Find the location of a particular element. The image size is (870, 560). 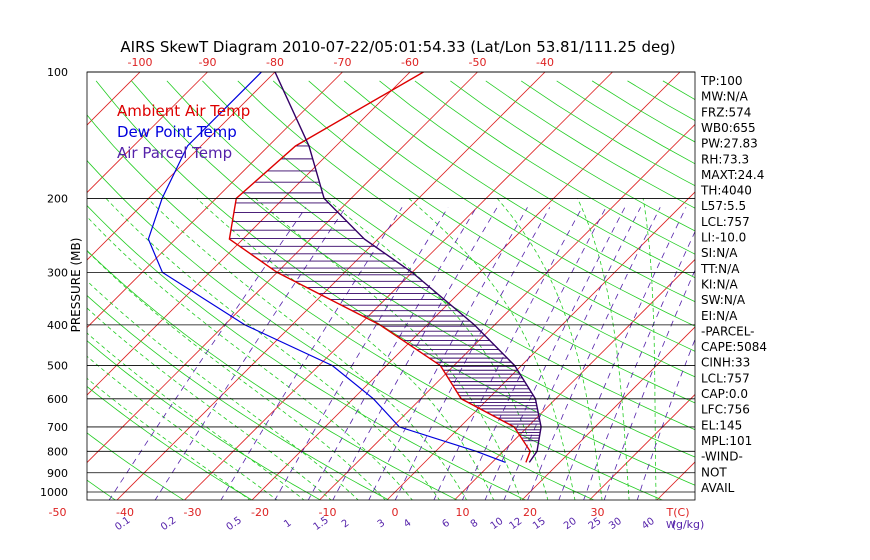

top-temp-tick-label: -70 is located at coordinates (343, 62).